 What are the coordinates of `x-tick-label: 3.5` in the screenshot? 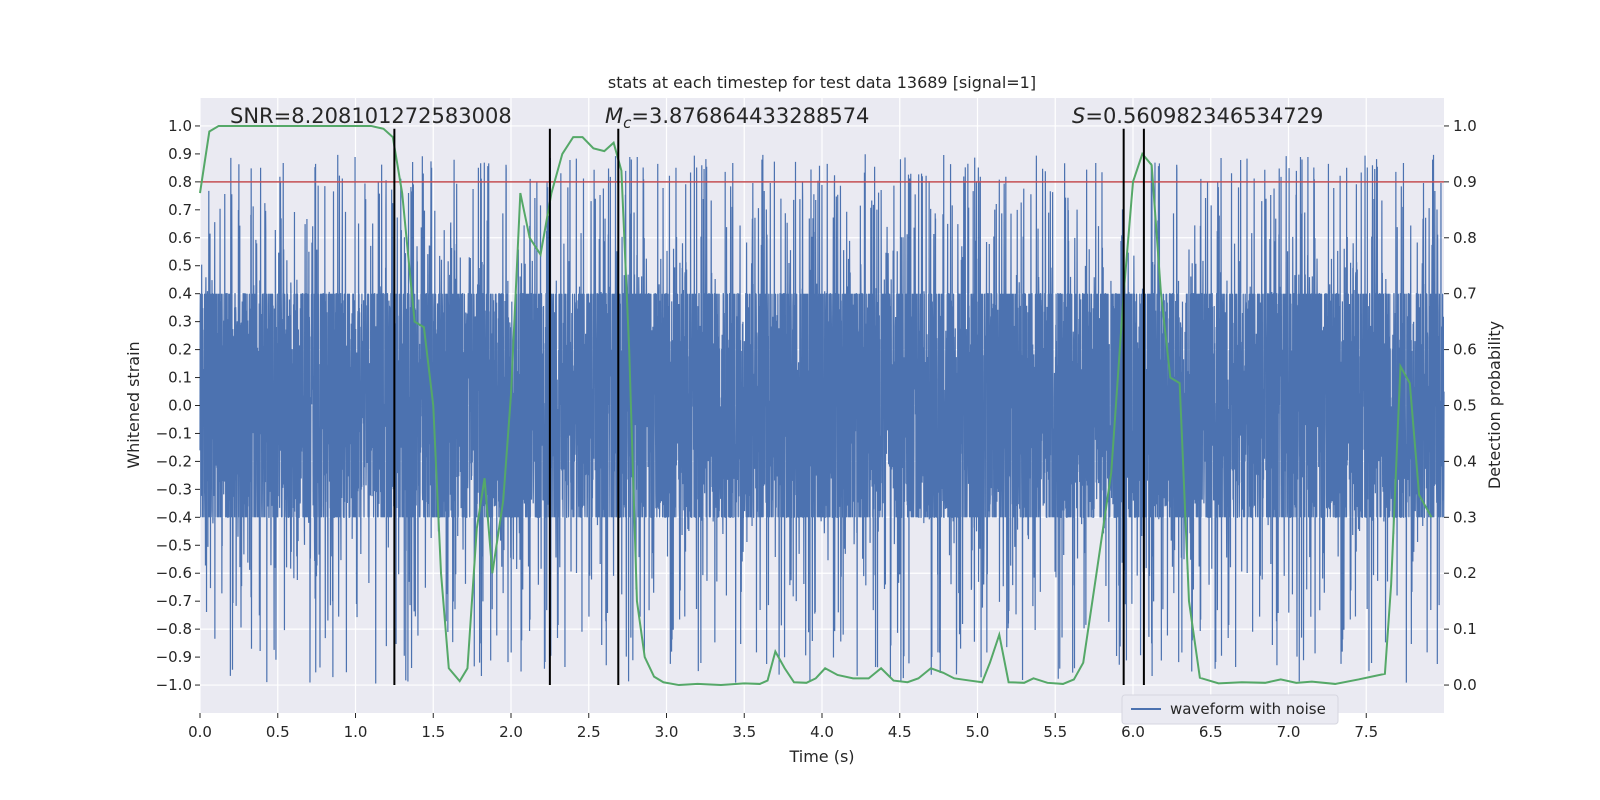 It's located at (744, 732).